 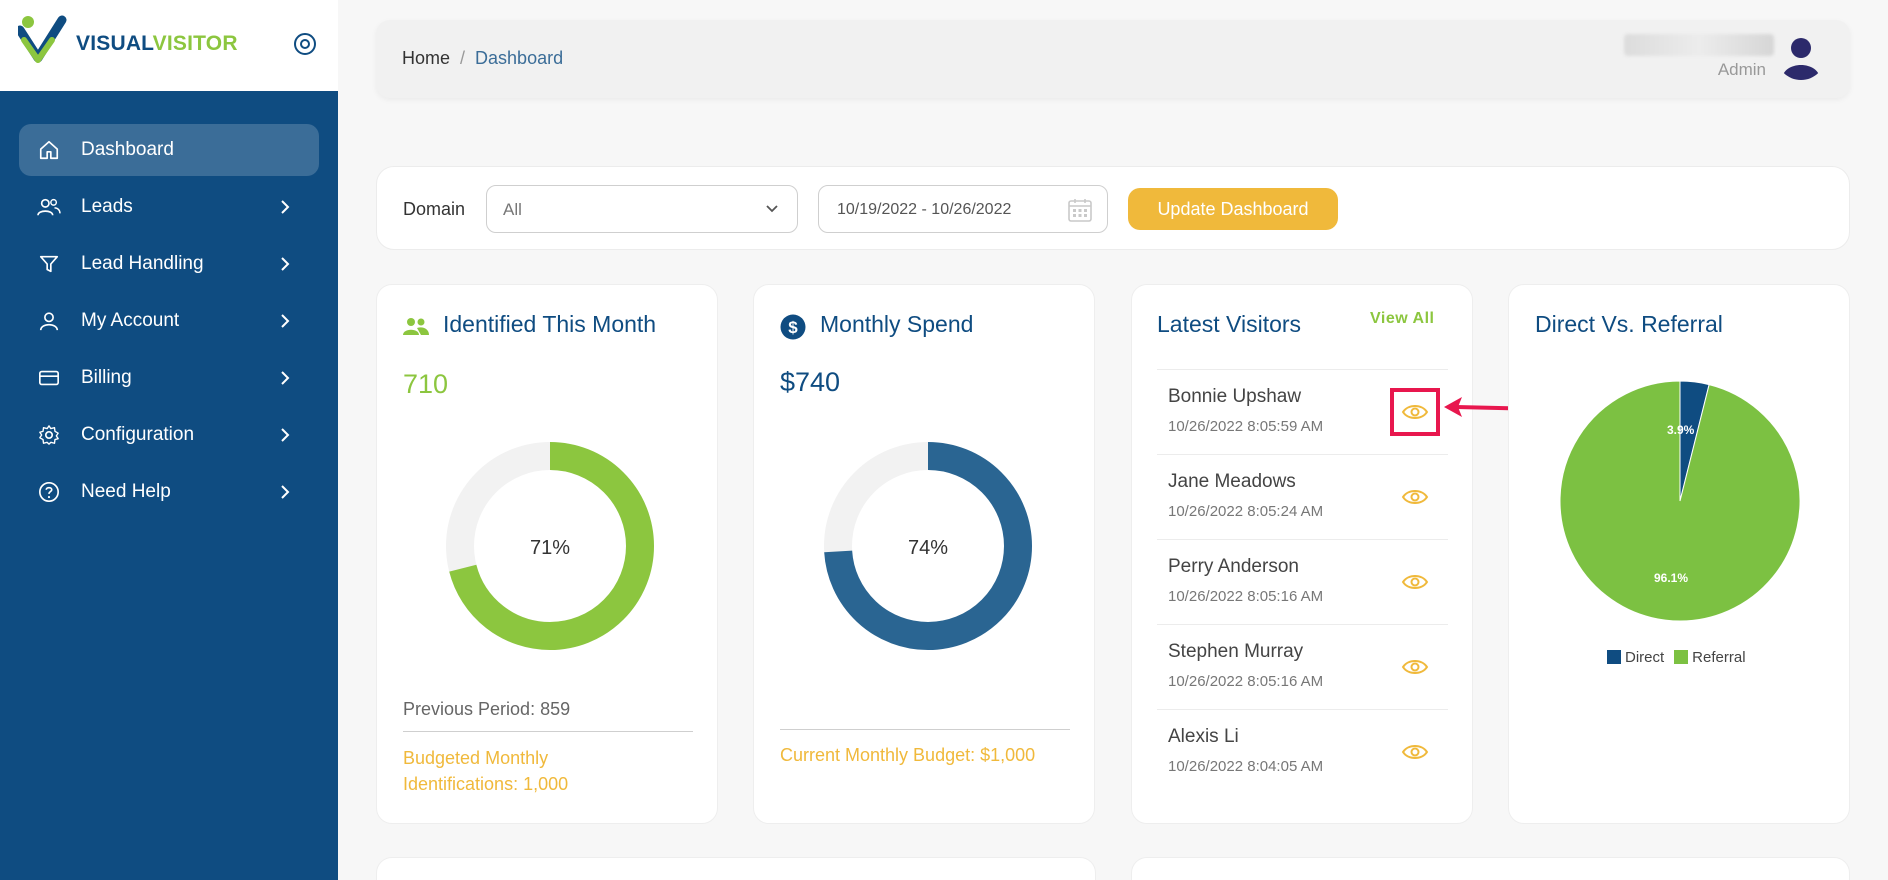 I want to click on dollar-icon: $, so click(x=793, y=327).